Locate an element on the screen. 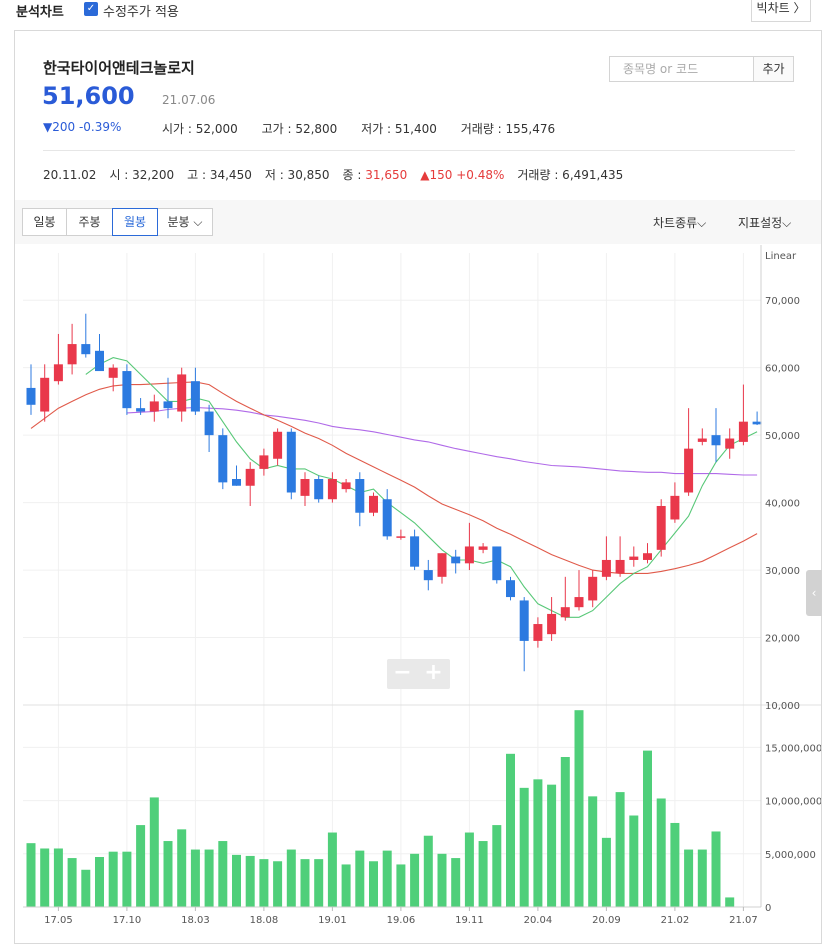 This screenshot has width=834, height=951. x-tick-label: 18.08 is located at coordinates (264, 920).